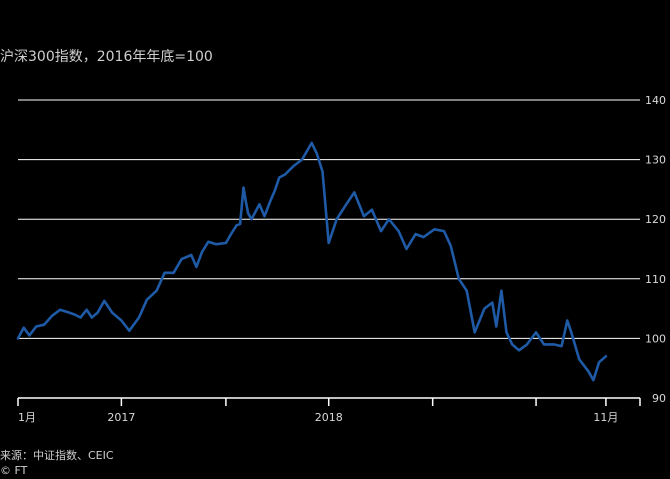  Describe the element at coordinates (655, 338) in the screenshot. I see `y-tick-label-100: 100` at that location.